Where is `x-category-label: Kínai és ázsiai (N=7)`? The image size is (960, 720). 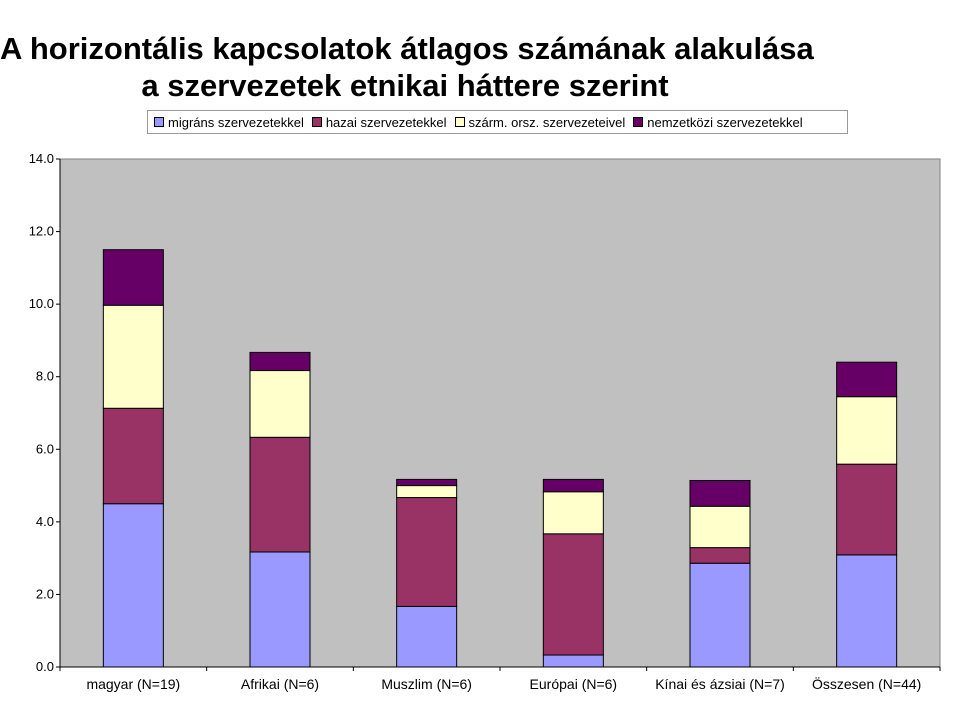
x-category-label: Kínai és ázsiai (N=7) is located at coordinates (720, 684).